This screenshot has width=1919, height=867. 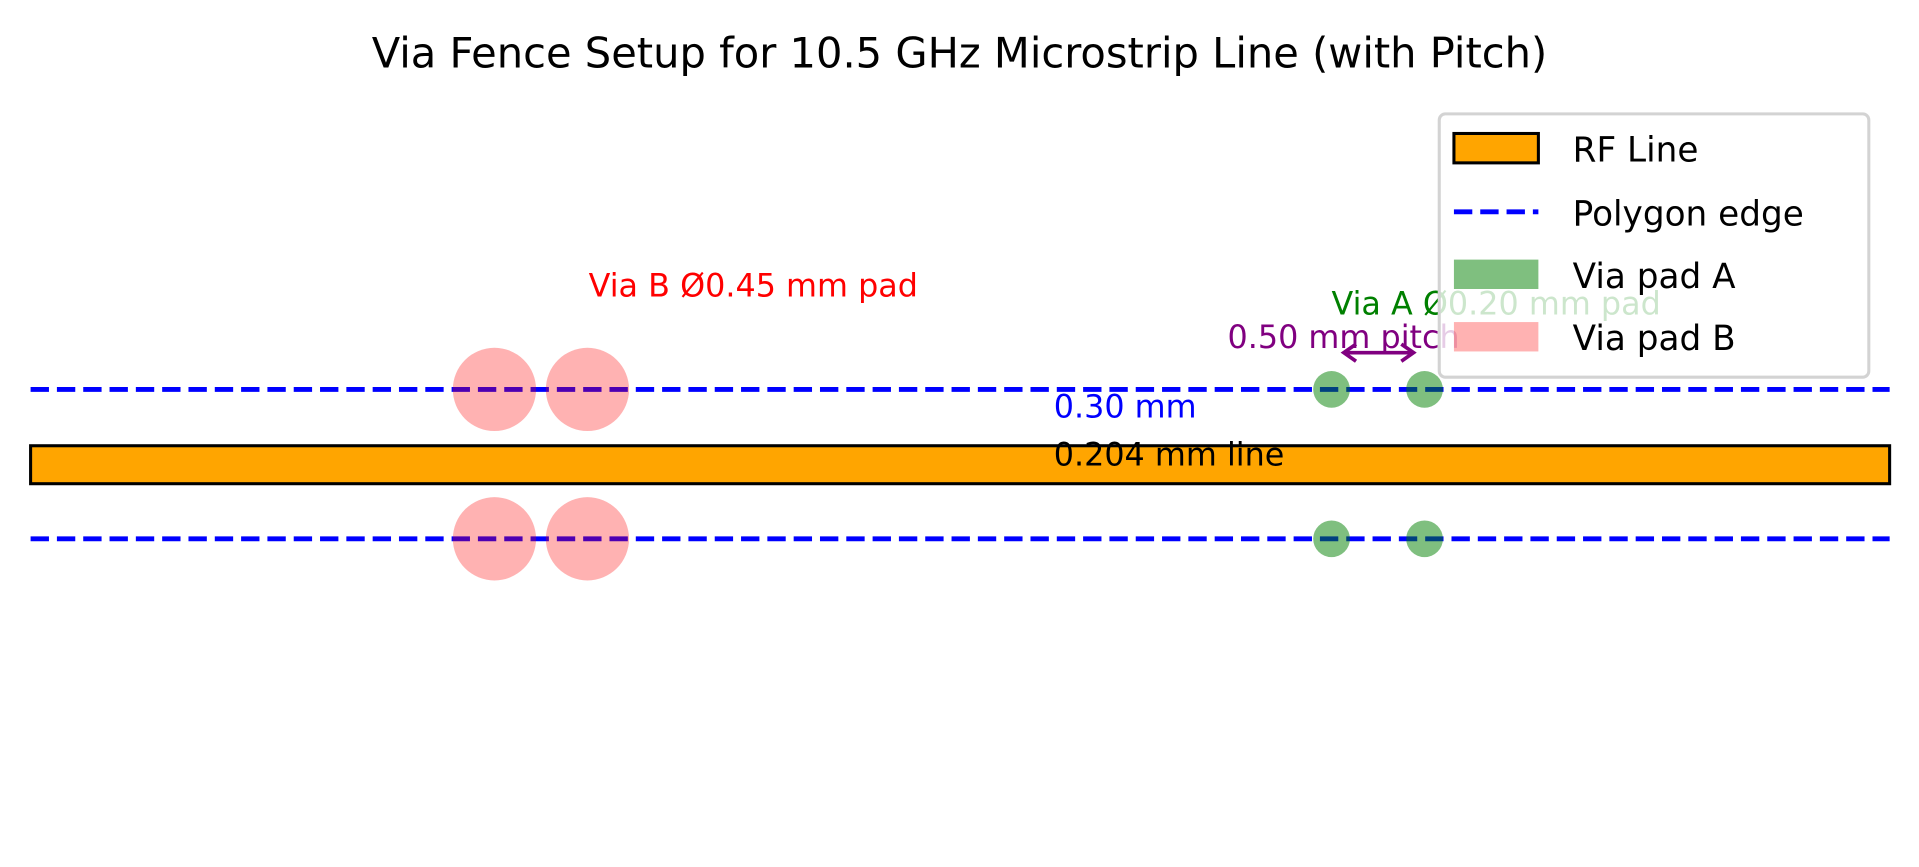 What do you see at coordinates (1169, 454) in the screenshot?
I see `line-width-label: 0.204 mm line` at bounding box center [1169, 454].